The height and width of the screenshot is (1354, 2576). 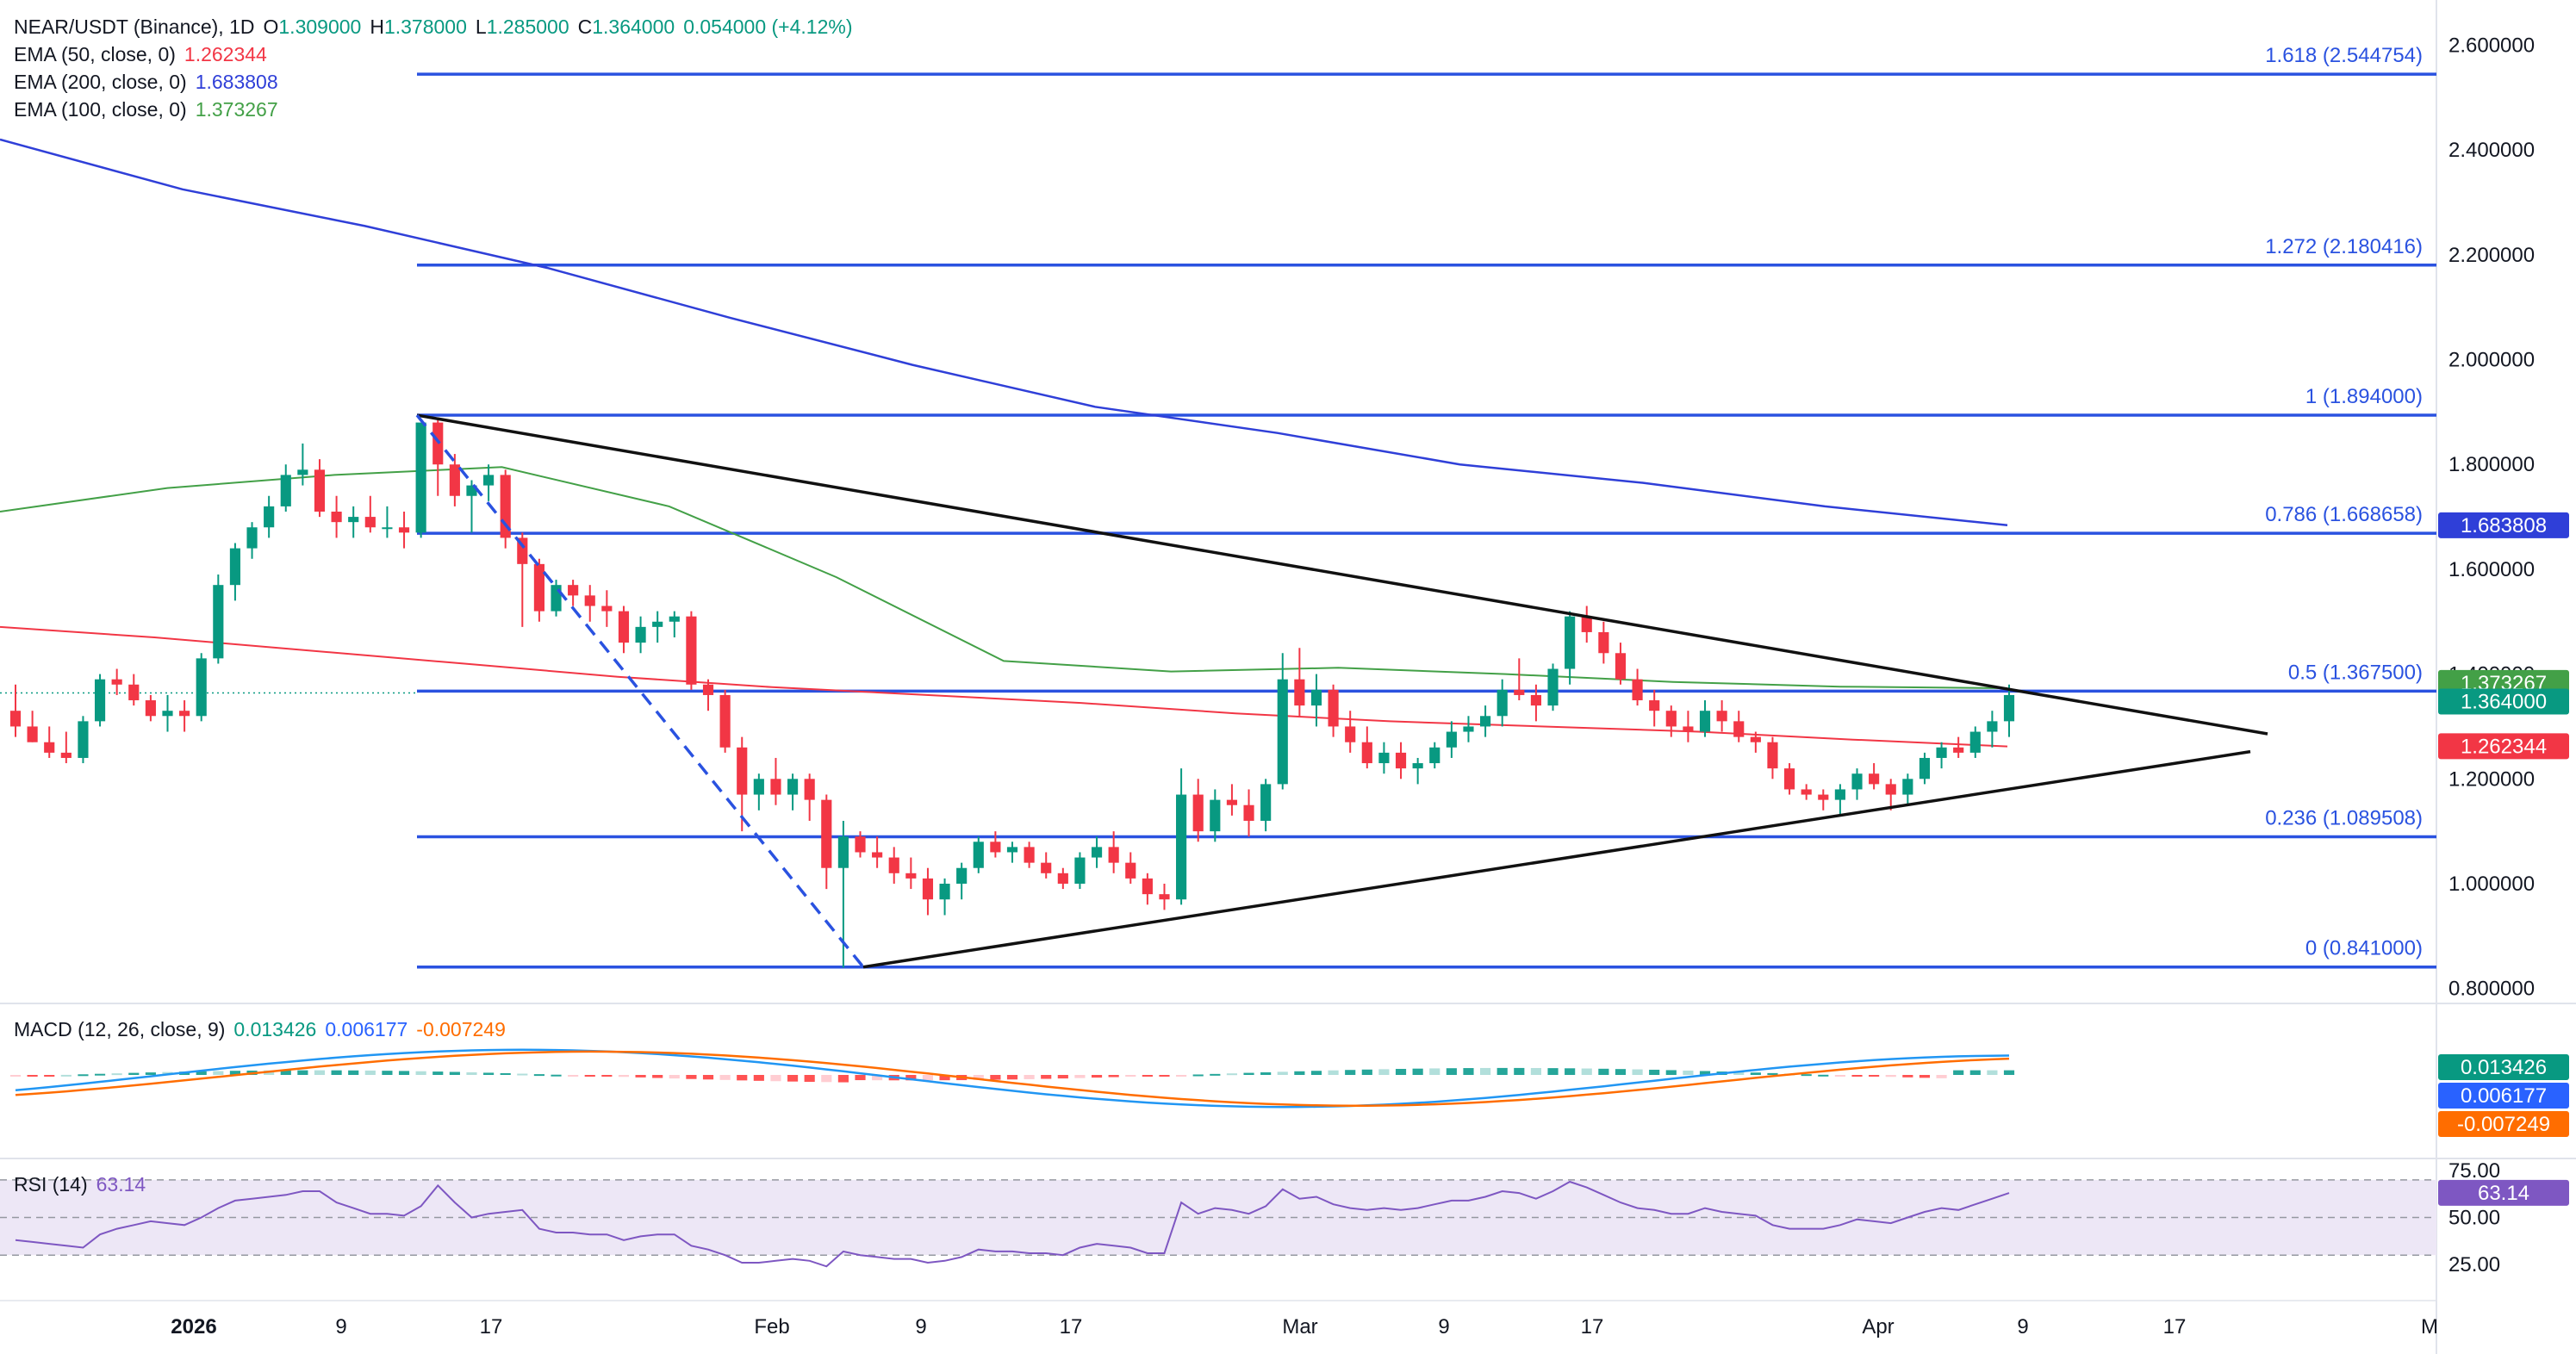 What do you see at coordinates (2344, 246) in the screenshot?
I see `fib-level-label: 1.272 (2.180416)` at bounding box center [2344, 246].